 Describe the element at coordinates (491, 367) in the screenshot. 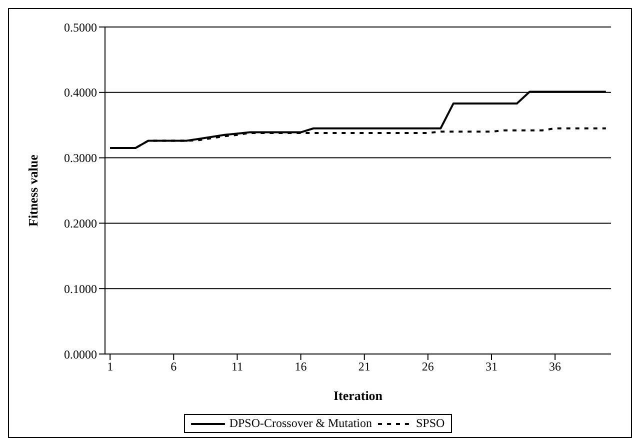

I see `x-tick-label: 31` at that location.